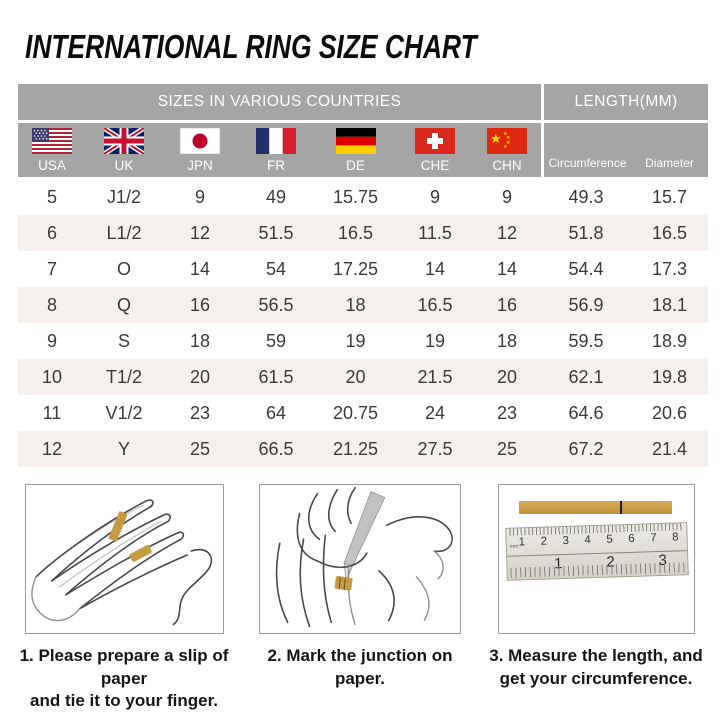  I want to click on table-cell: T1/2, so click(124, 376).